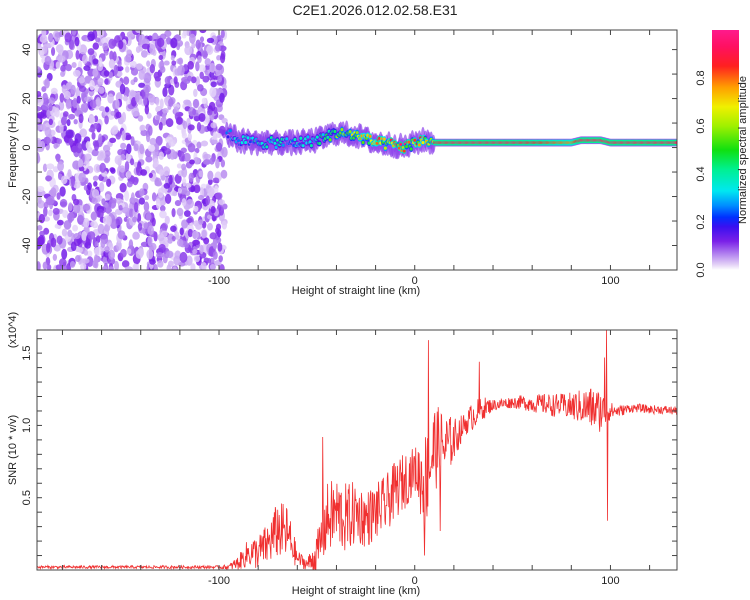 This screenshot has height=600, width=750. I want to click on colorbar-label: Normalized spectral amplitude, so click(743, 150).